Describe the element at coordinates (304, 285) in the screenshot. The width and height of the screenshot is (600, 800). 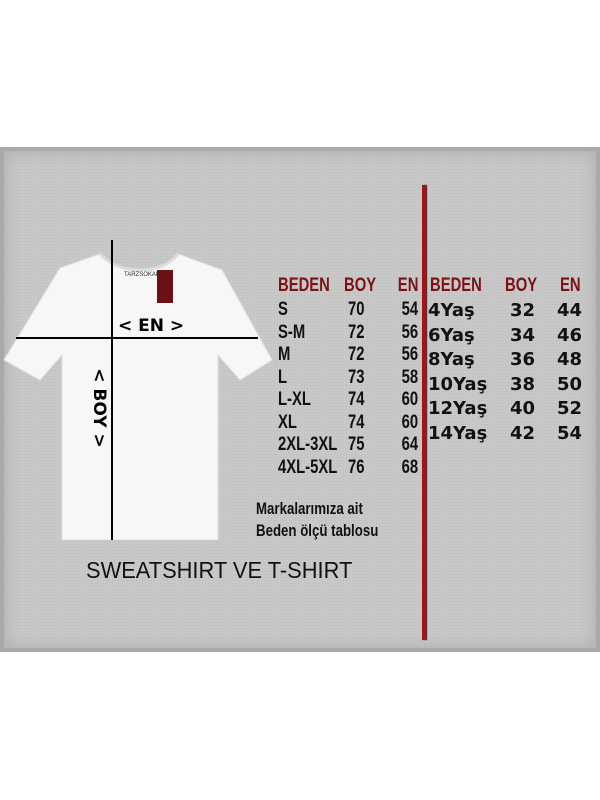
I see `adult-header-beden: BEDEN` at that location.